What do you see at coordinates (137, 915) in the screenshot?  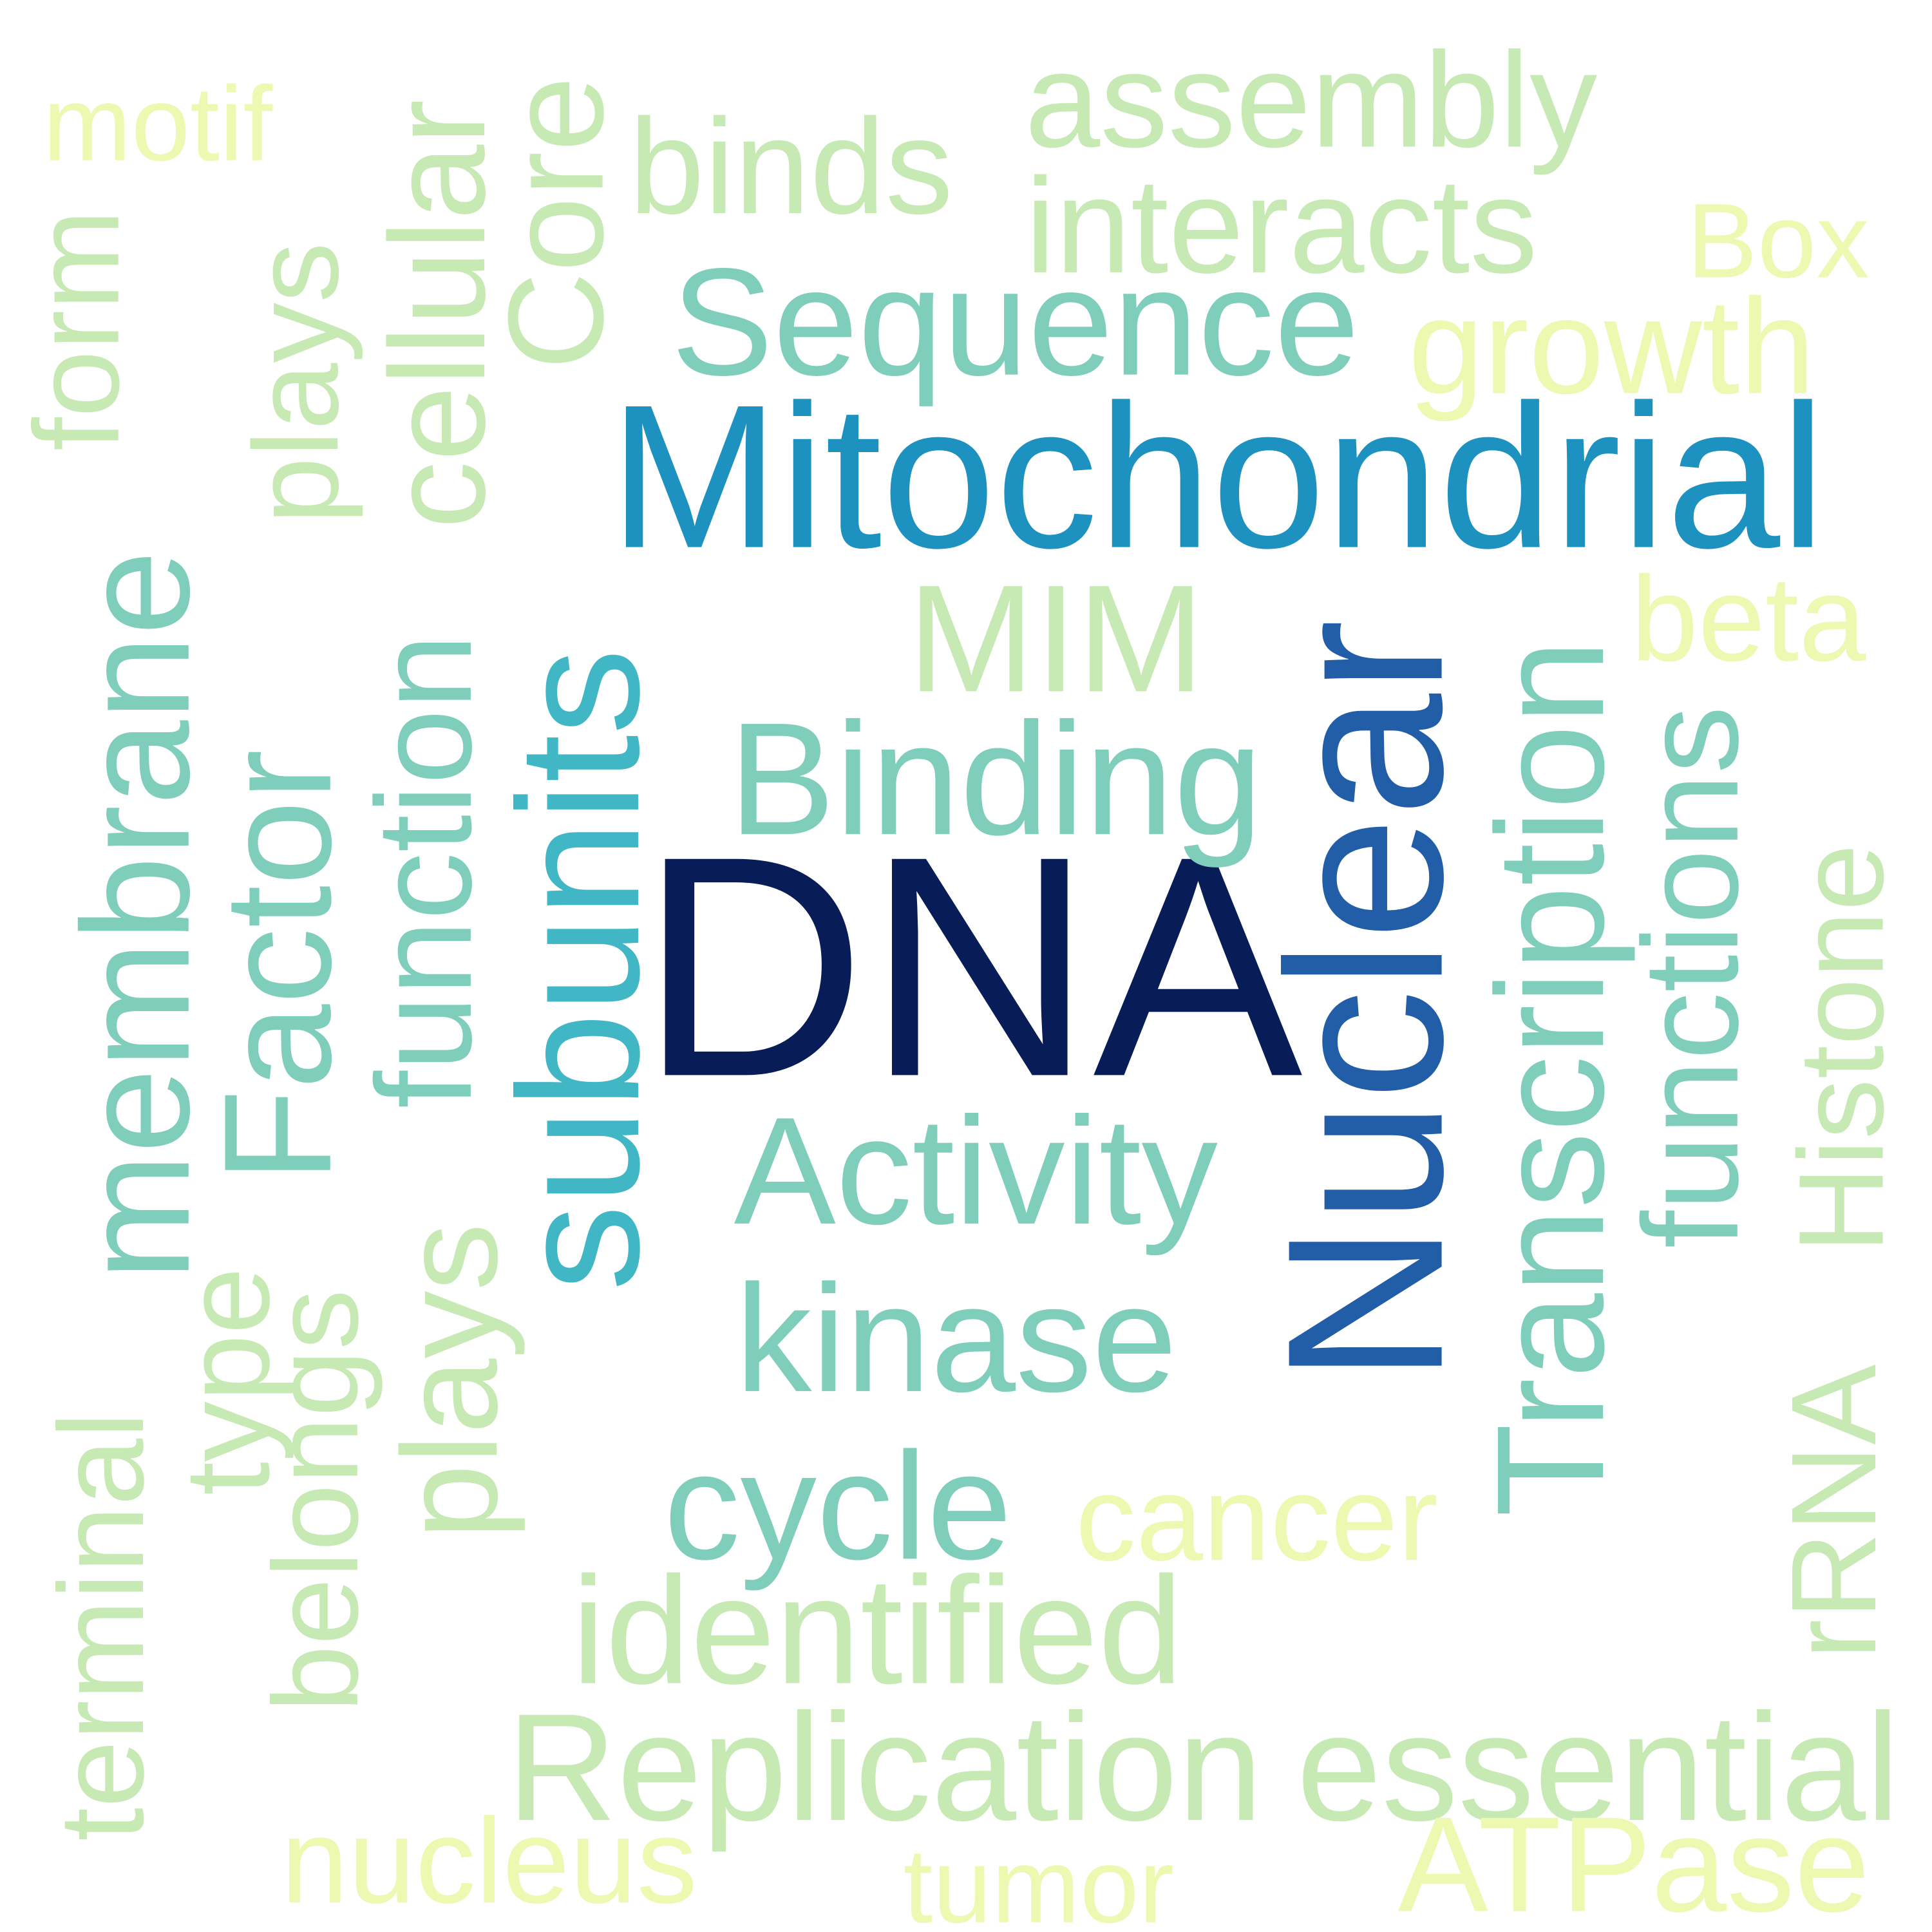 I see `word-membrane: membrane` at bounding box center [137, 915].